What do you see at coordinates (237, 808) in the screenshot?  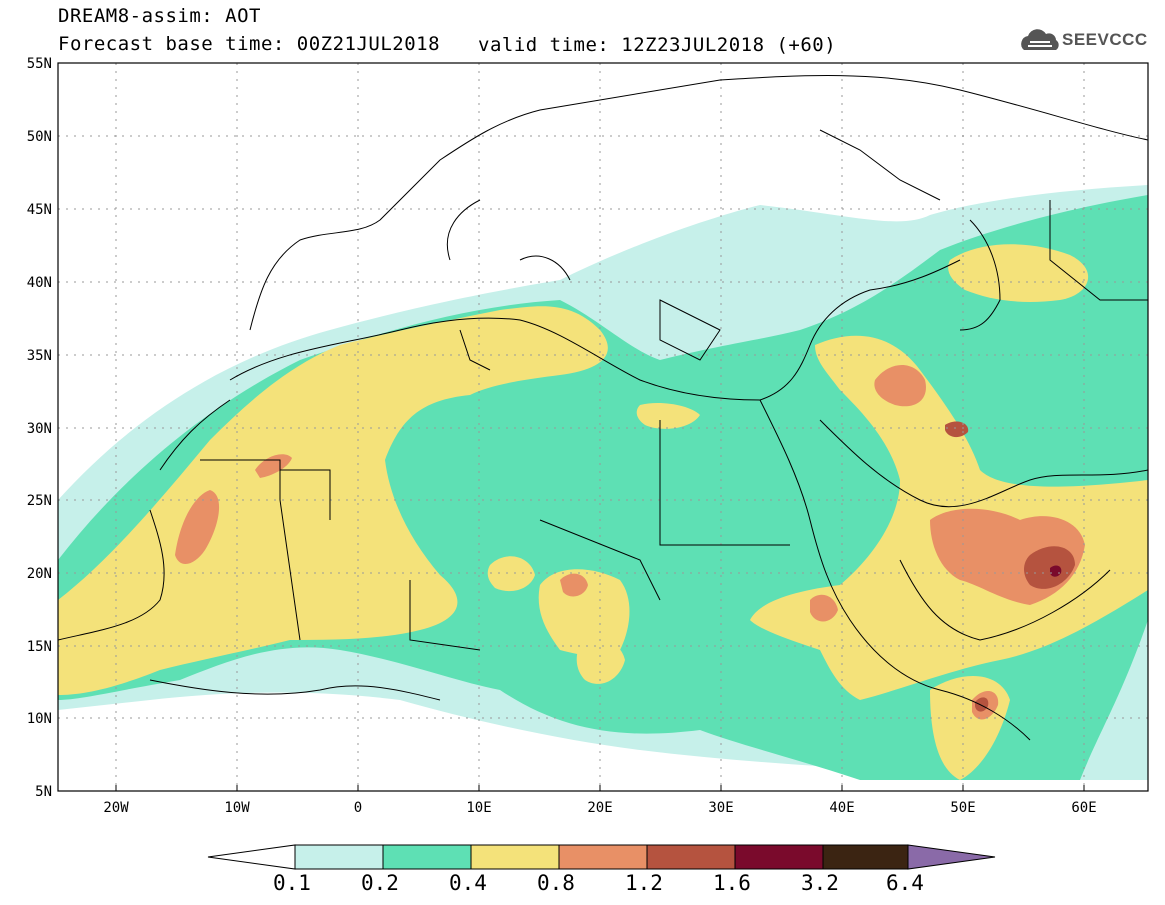 I see `lon-label: 10W` at bounding box center [237, 808].